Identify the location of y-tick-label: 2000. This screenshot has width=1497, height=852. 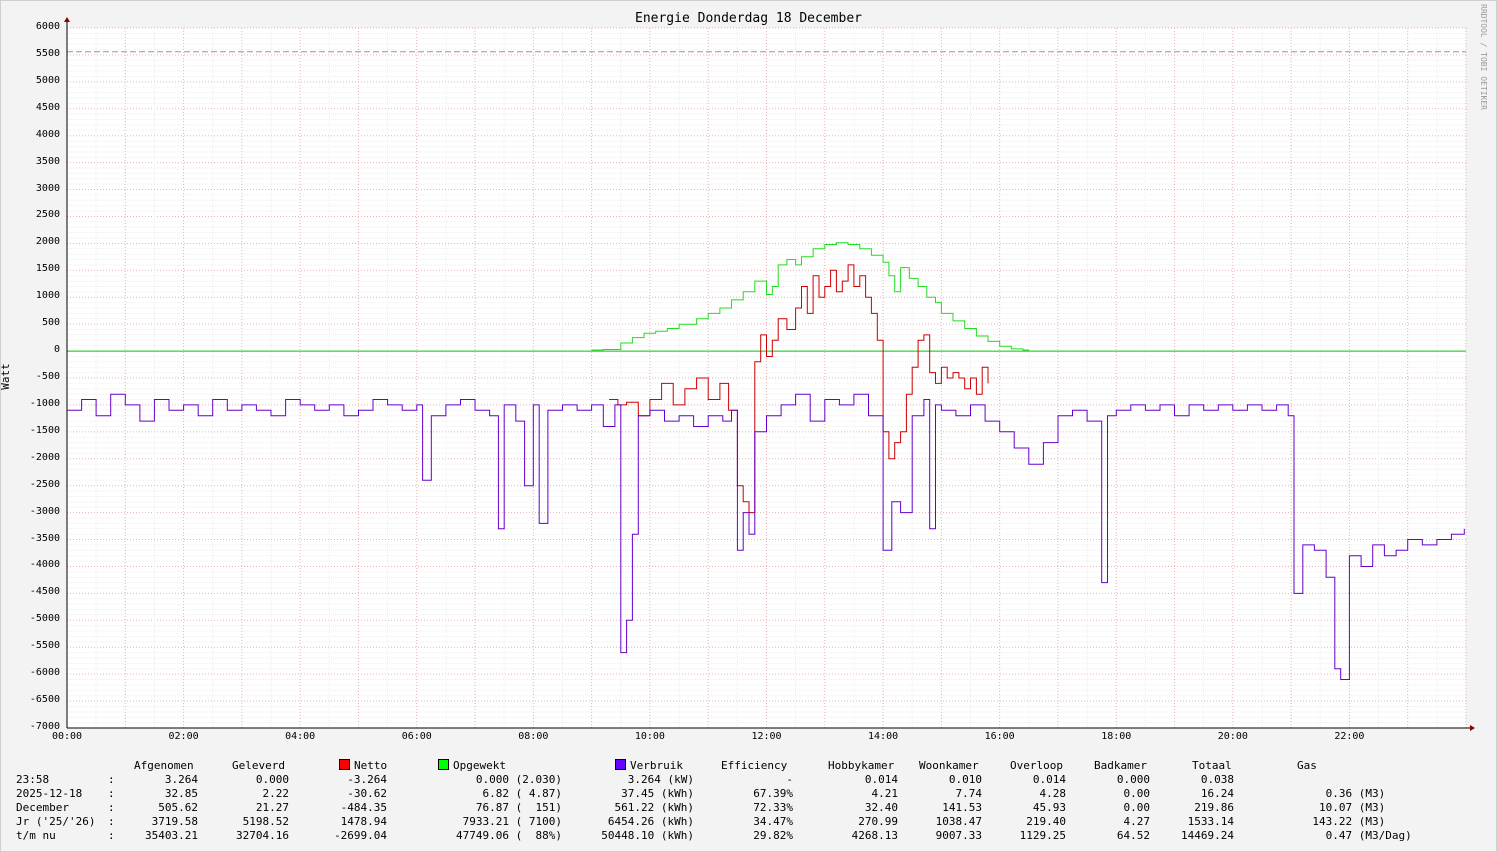
(47, 242).